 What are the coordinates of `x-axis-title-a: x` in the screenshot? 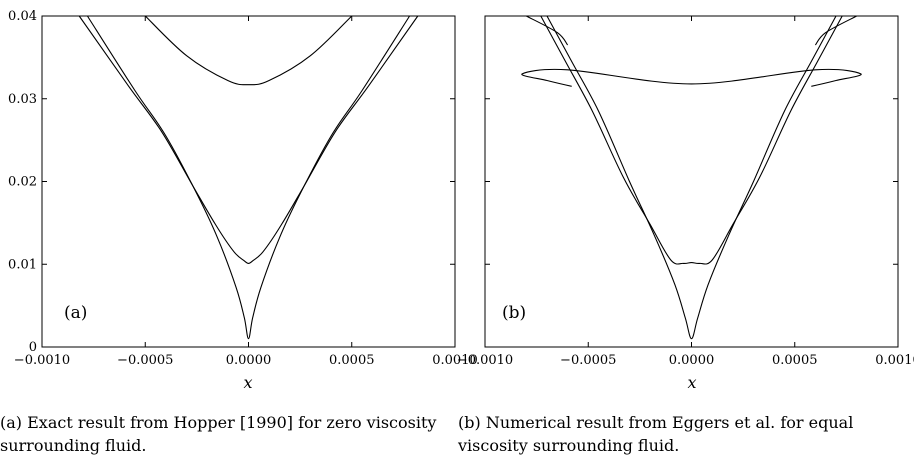 It's located at (247, 382).